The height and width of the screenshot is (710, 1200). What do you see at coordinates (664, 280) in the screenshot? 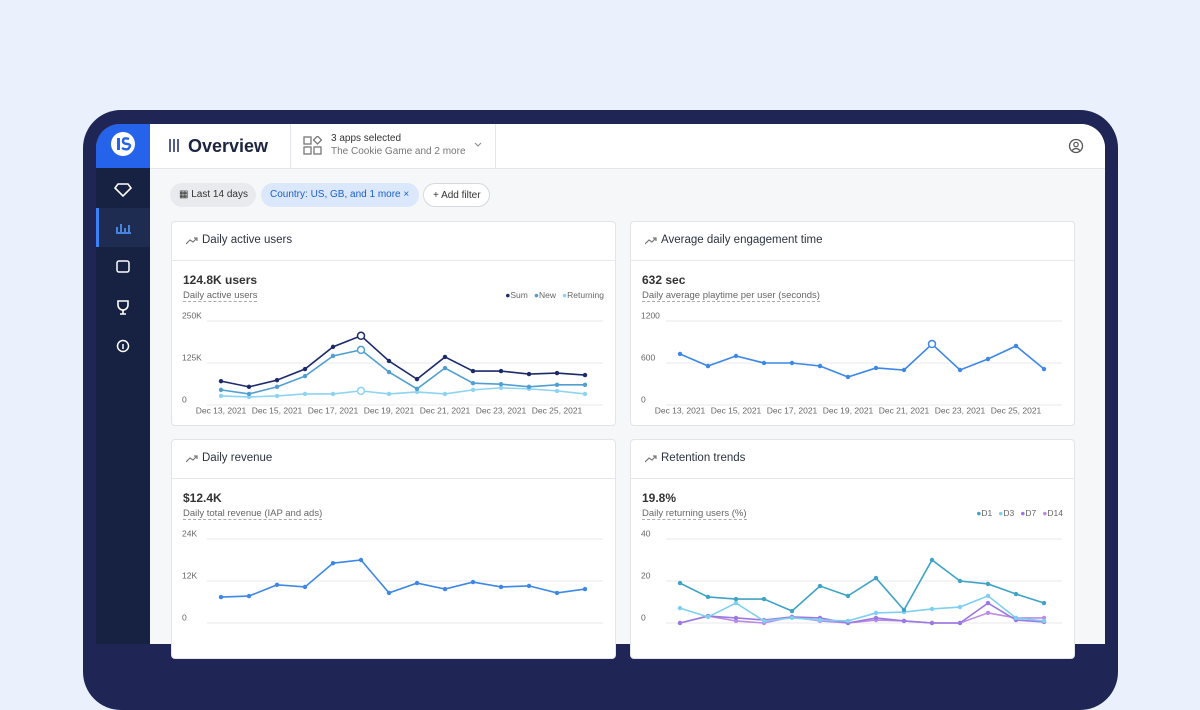
I see `card-metric: 632 sec` at bounding box center [664, 280].